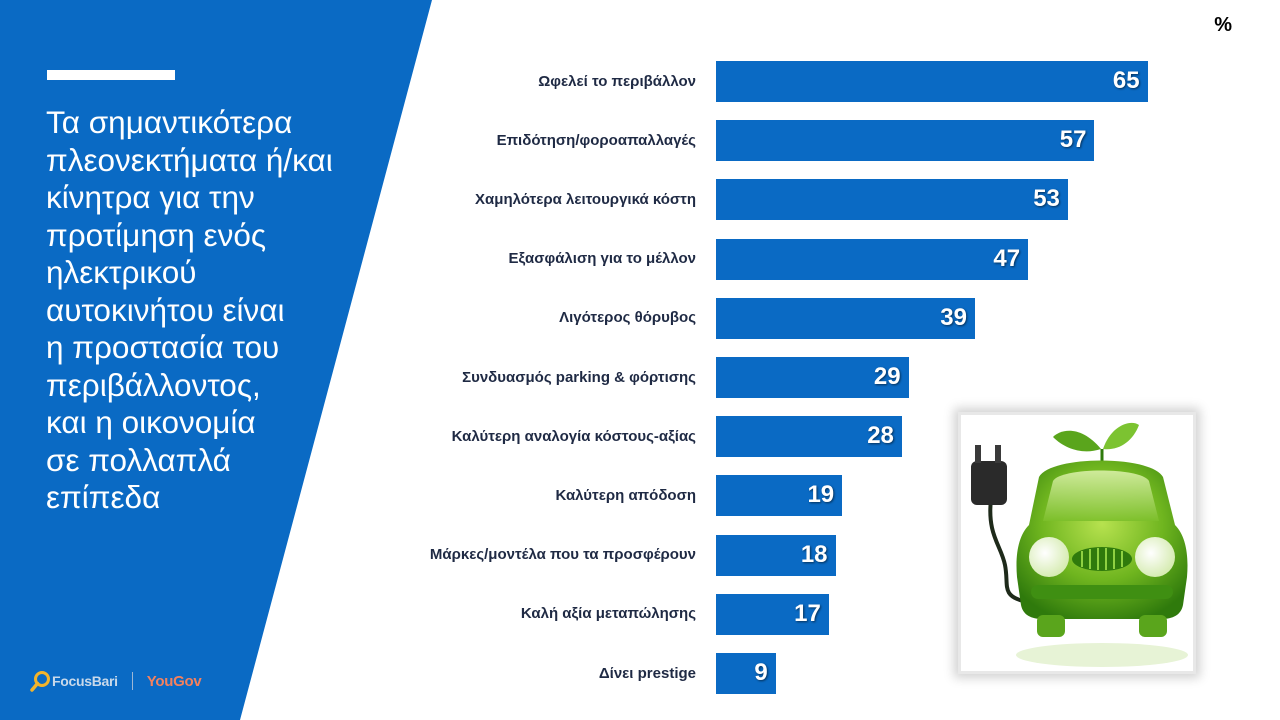 This screenshot has width=1280, height=720. What do you see at coordinates (579, 377) in the screenshot?
I see `category-label: Συνδυασμός parking & φόρτισης` at bounding box center [579, 377].